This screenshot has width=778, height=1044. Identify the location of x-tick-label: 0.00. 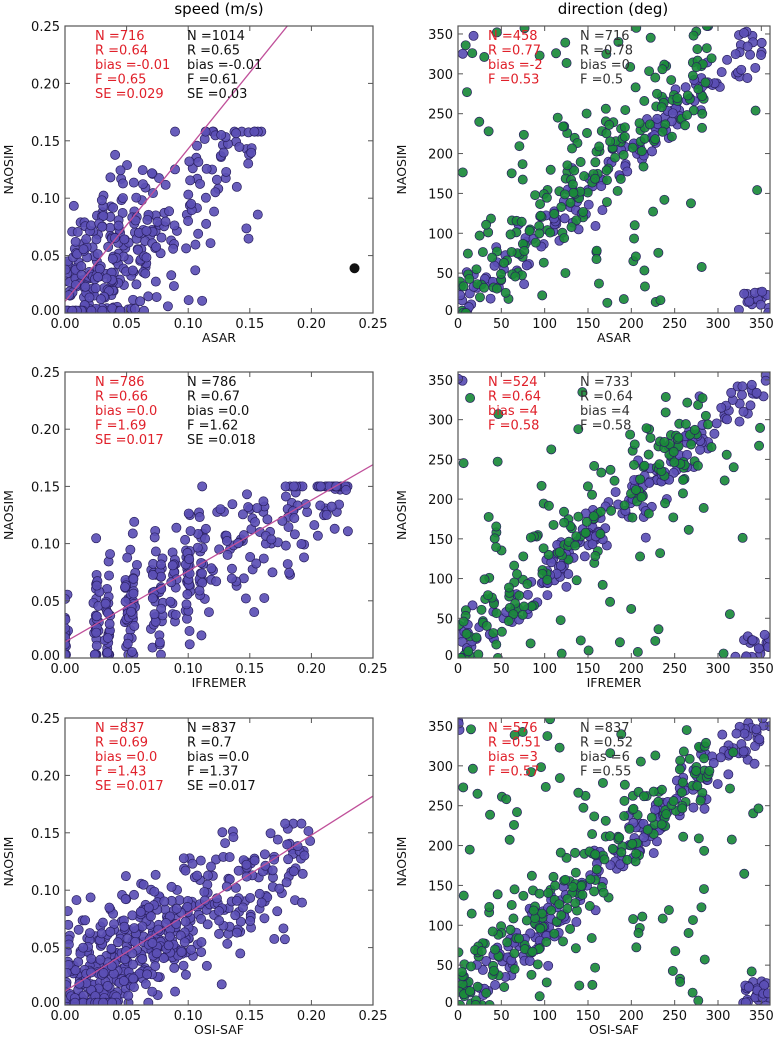
(65, 324).